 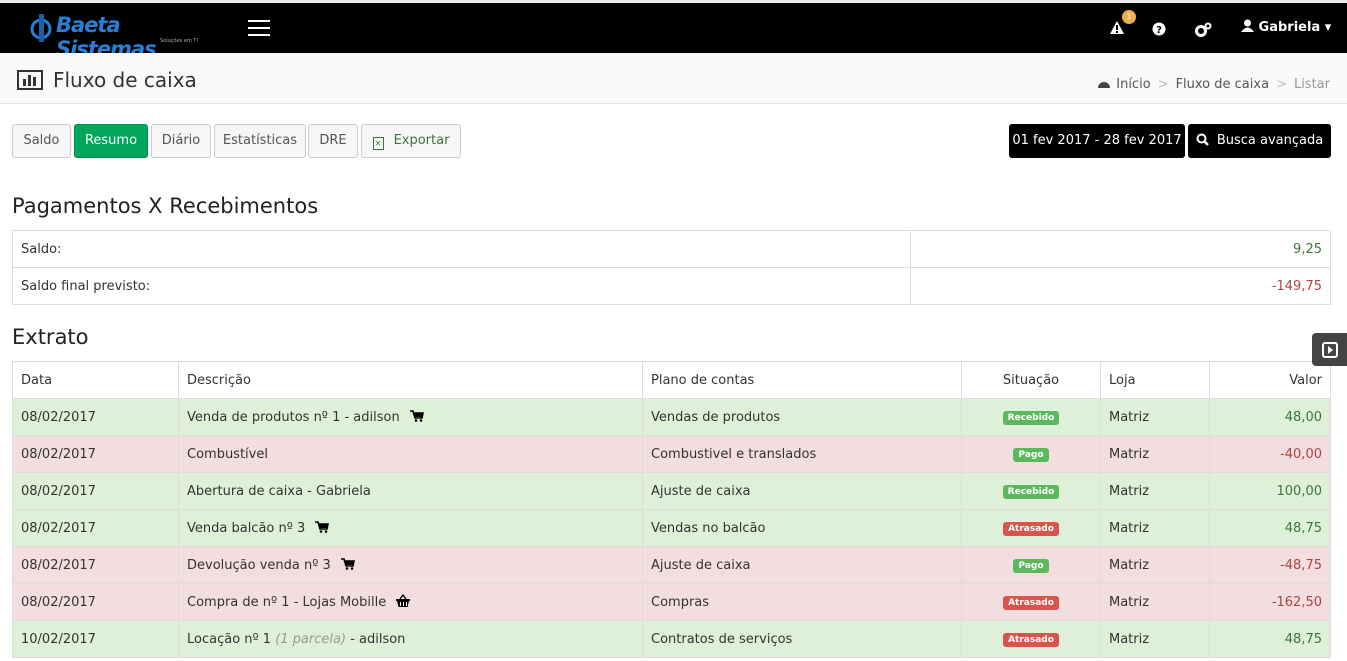 I want to click on value-cell: 48,75, so click(x=1270, y=528).